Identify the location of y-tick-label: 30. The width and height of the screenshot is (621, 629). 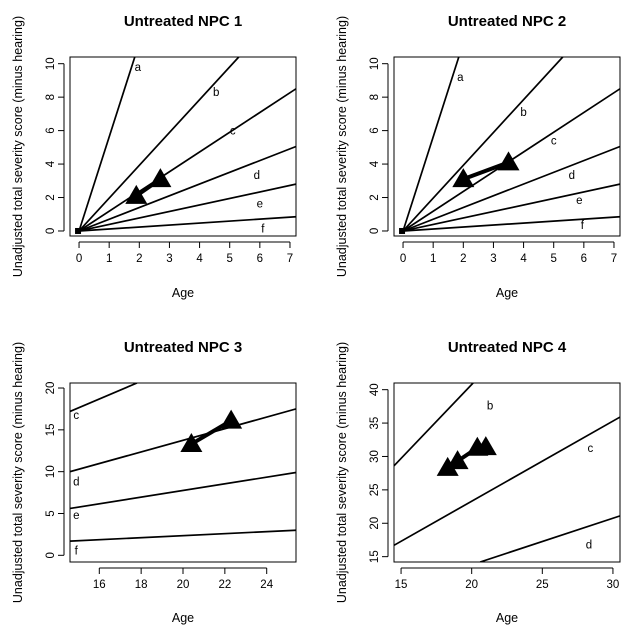
(375, 456).